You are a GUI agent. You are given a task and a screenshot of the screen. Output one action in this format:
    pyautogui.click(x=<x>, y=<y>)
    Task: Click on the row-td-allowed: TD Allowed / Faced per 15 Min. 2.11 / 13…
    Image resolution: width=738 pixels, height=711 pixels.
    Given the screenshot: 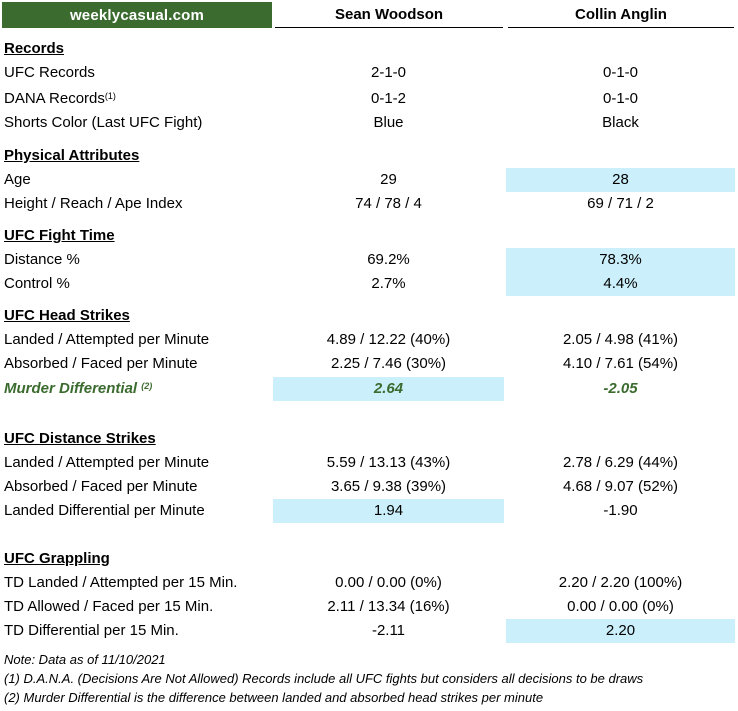 What is the action you would take?
    pyautogui.click(x=369, y=607)
    